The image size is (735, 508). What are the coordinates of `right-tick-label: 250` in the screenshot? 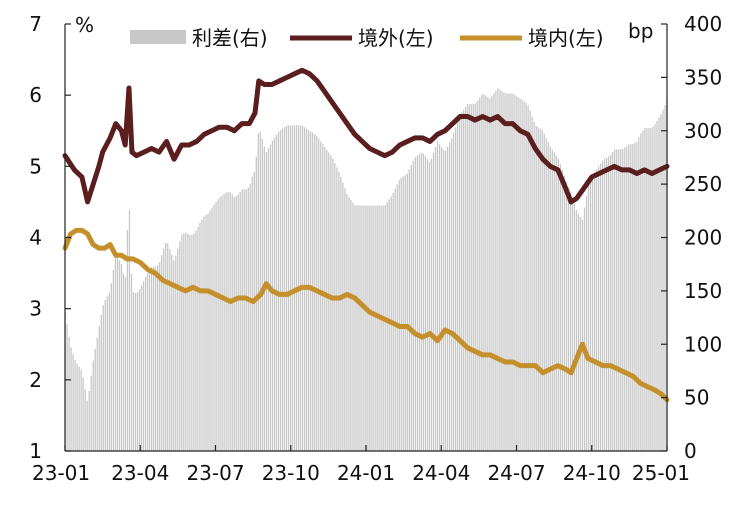 It's located at (703, 184).